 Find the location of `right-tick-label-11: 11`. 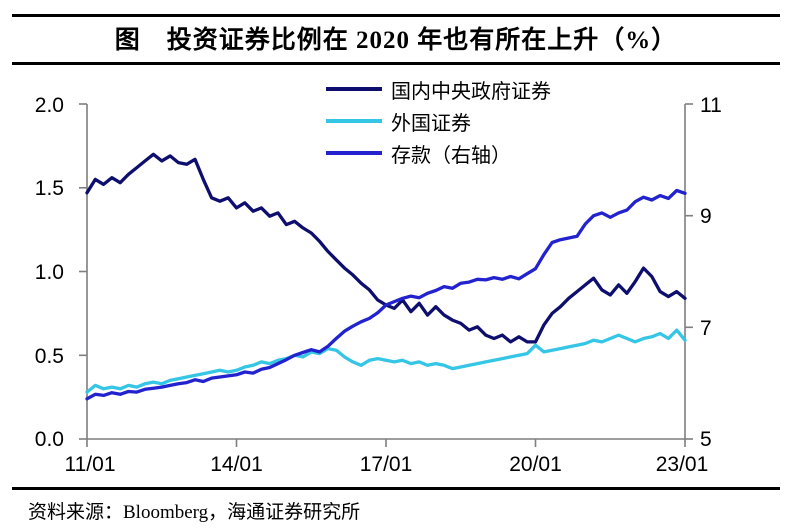

right-tick-label-11: 11 is located at coordinates (711, 105).